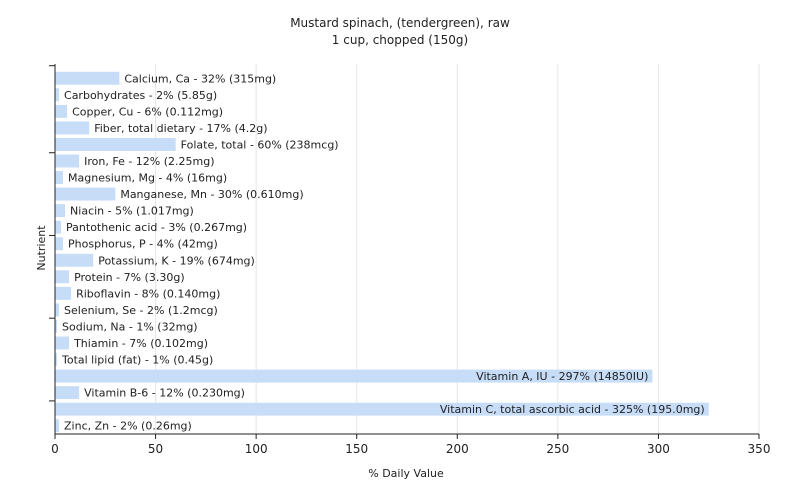 This screenshot has height=500, width=800. I want to click on bar-label: Iron, Fe - 12% (2.25mg), so click(149, 161).